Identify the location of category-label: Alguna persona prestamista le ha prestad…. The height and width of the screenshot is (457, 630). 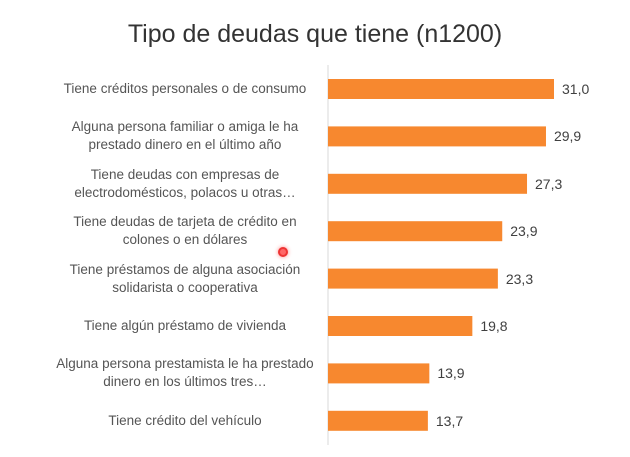
(185, 373).